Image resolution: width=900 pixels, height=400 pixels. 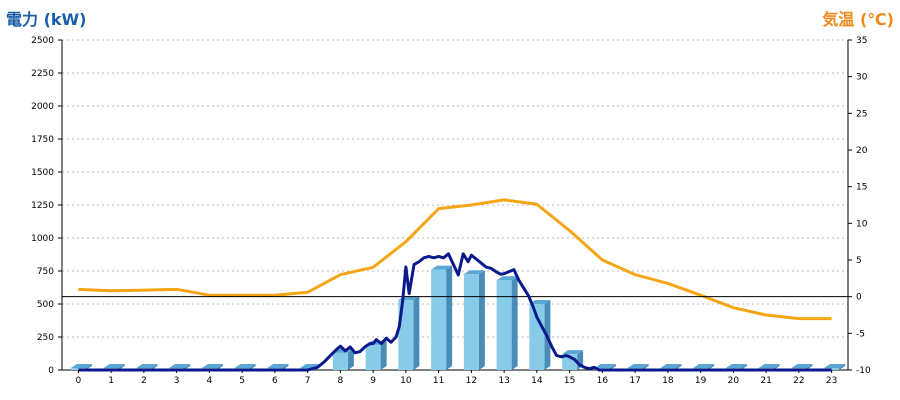 What do you see at coordinates (275, 381) in the screenshot?
I see `x-tick-label: 6` at bounding box center [275, 381].